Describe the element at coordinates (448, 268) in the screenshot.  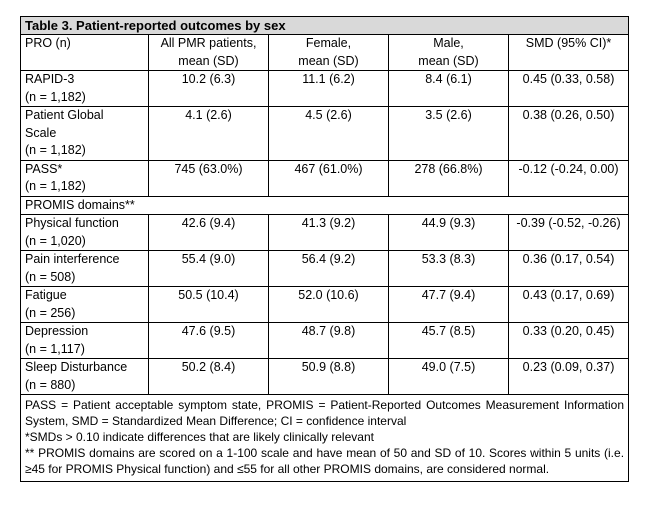
I see `value-cell: 53.3 (8.3)` at that location.